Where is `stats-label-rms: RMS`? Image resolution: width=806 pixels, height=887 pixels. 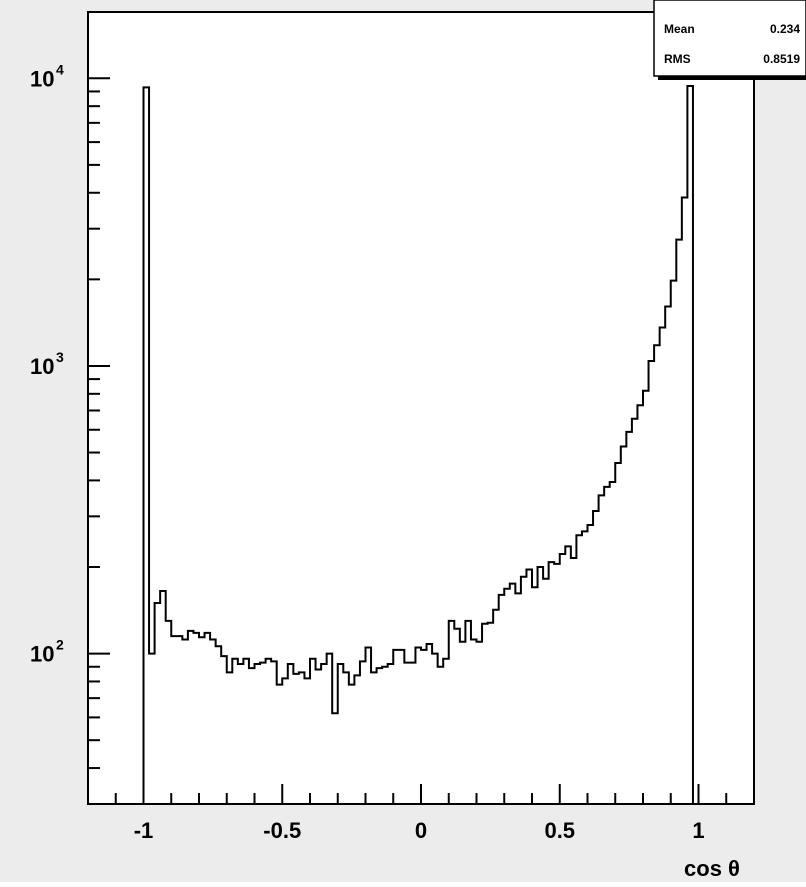 stats-label-rms: RMS is located at coordinates (677, 59).